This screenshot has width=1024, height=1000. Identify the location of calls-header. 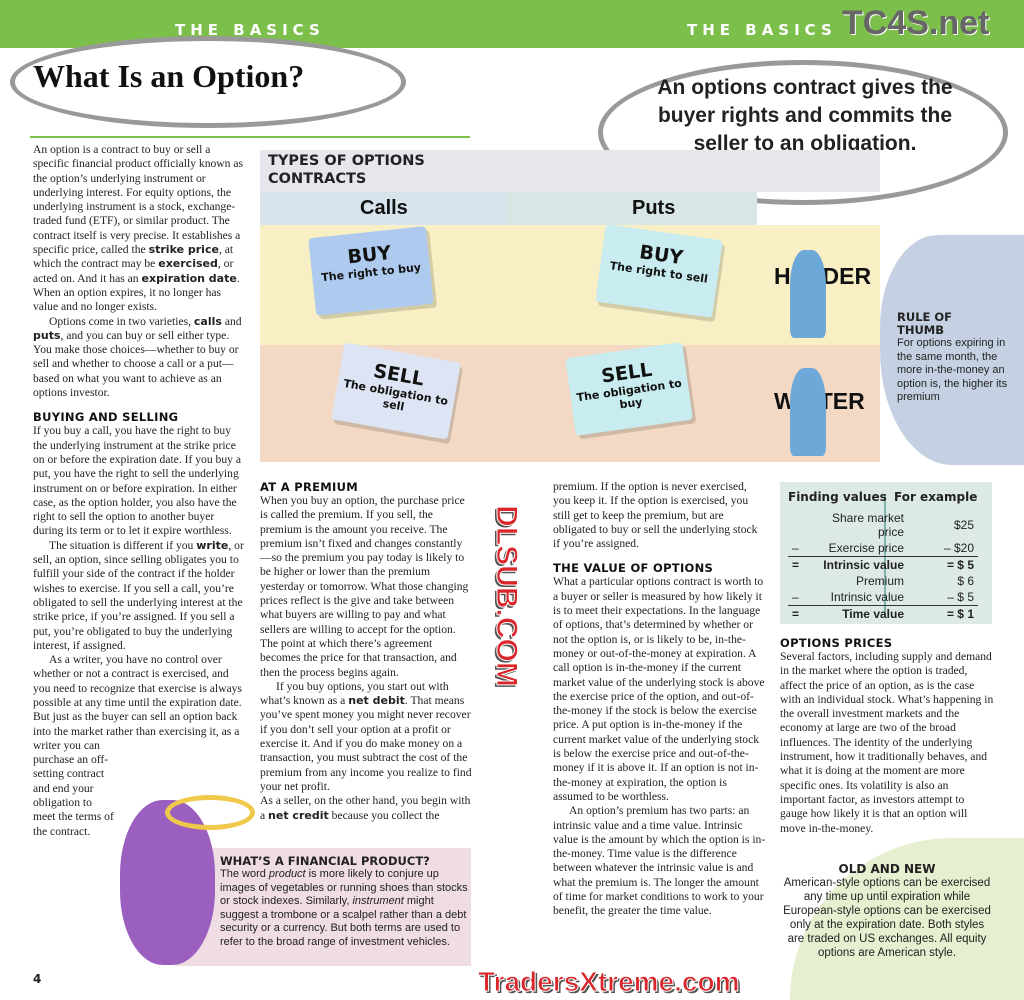
(383, 208).